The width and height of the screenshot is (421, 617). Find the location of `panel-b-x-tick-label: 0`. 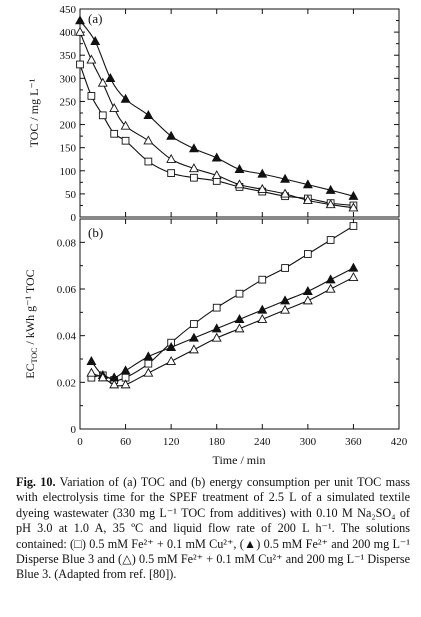

panel-b-x-tick-label: 0 is located at coordinates (80, 442).